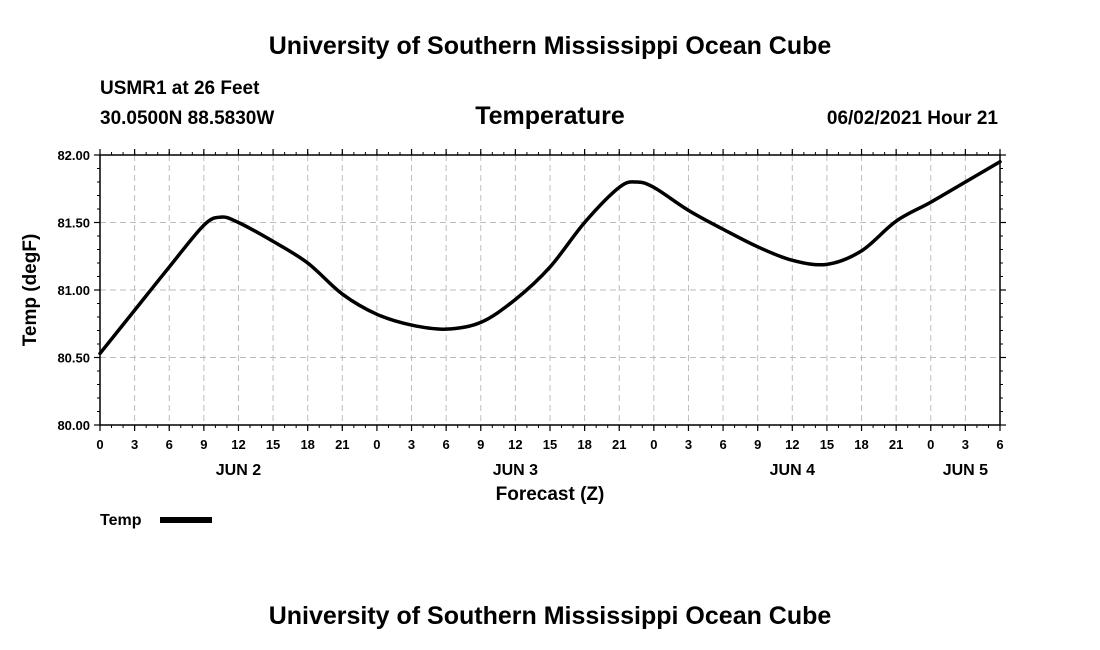  What do you see at coordinates (73, 155) in the screenshot?
I see `y-tick-label: 82.00` at bounding box center [73, 155].